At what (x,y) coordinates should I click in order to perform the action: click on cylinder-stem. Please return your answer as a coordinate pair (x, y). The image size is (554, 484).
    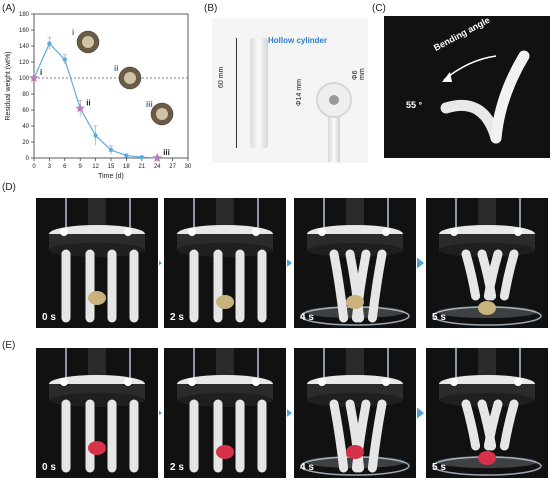
    Looking at the image, I should click on (334, 138).